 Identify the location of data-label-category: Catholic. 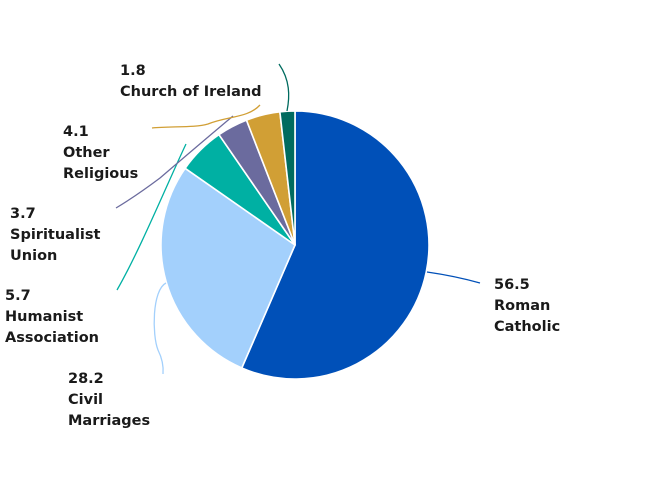
(527, 327).